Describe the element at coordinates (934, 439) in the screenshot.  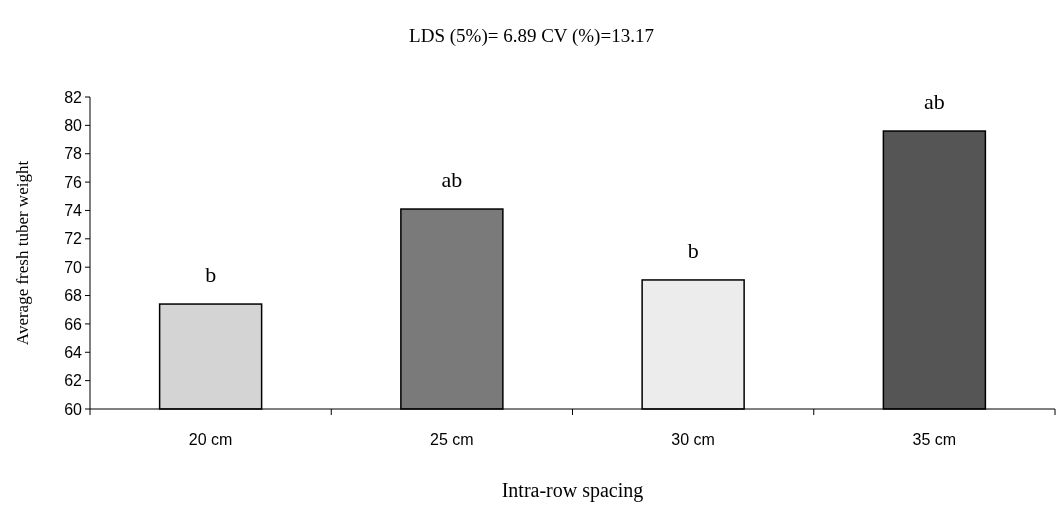
I see `x-tick-label: 35 cm` at that location.